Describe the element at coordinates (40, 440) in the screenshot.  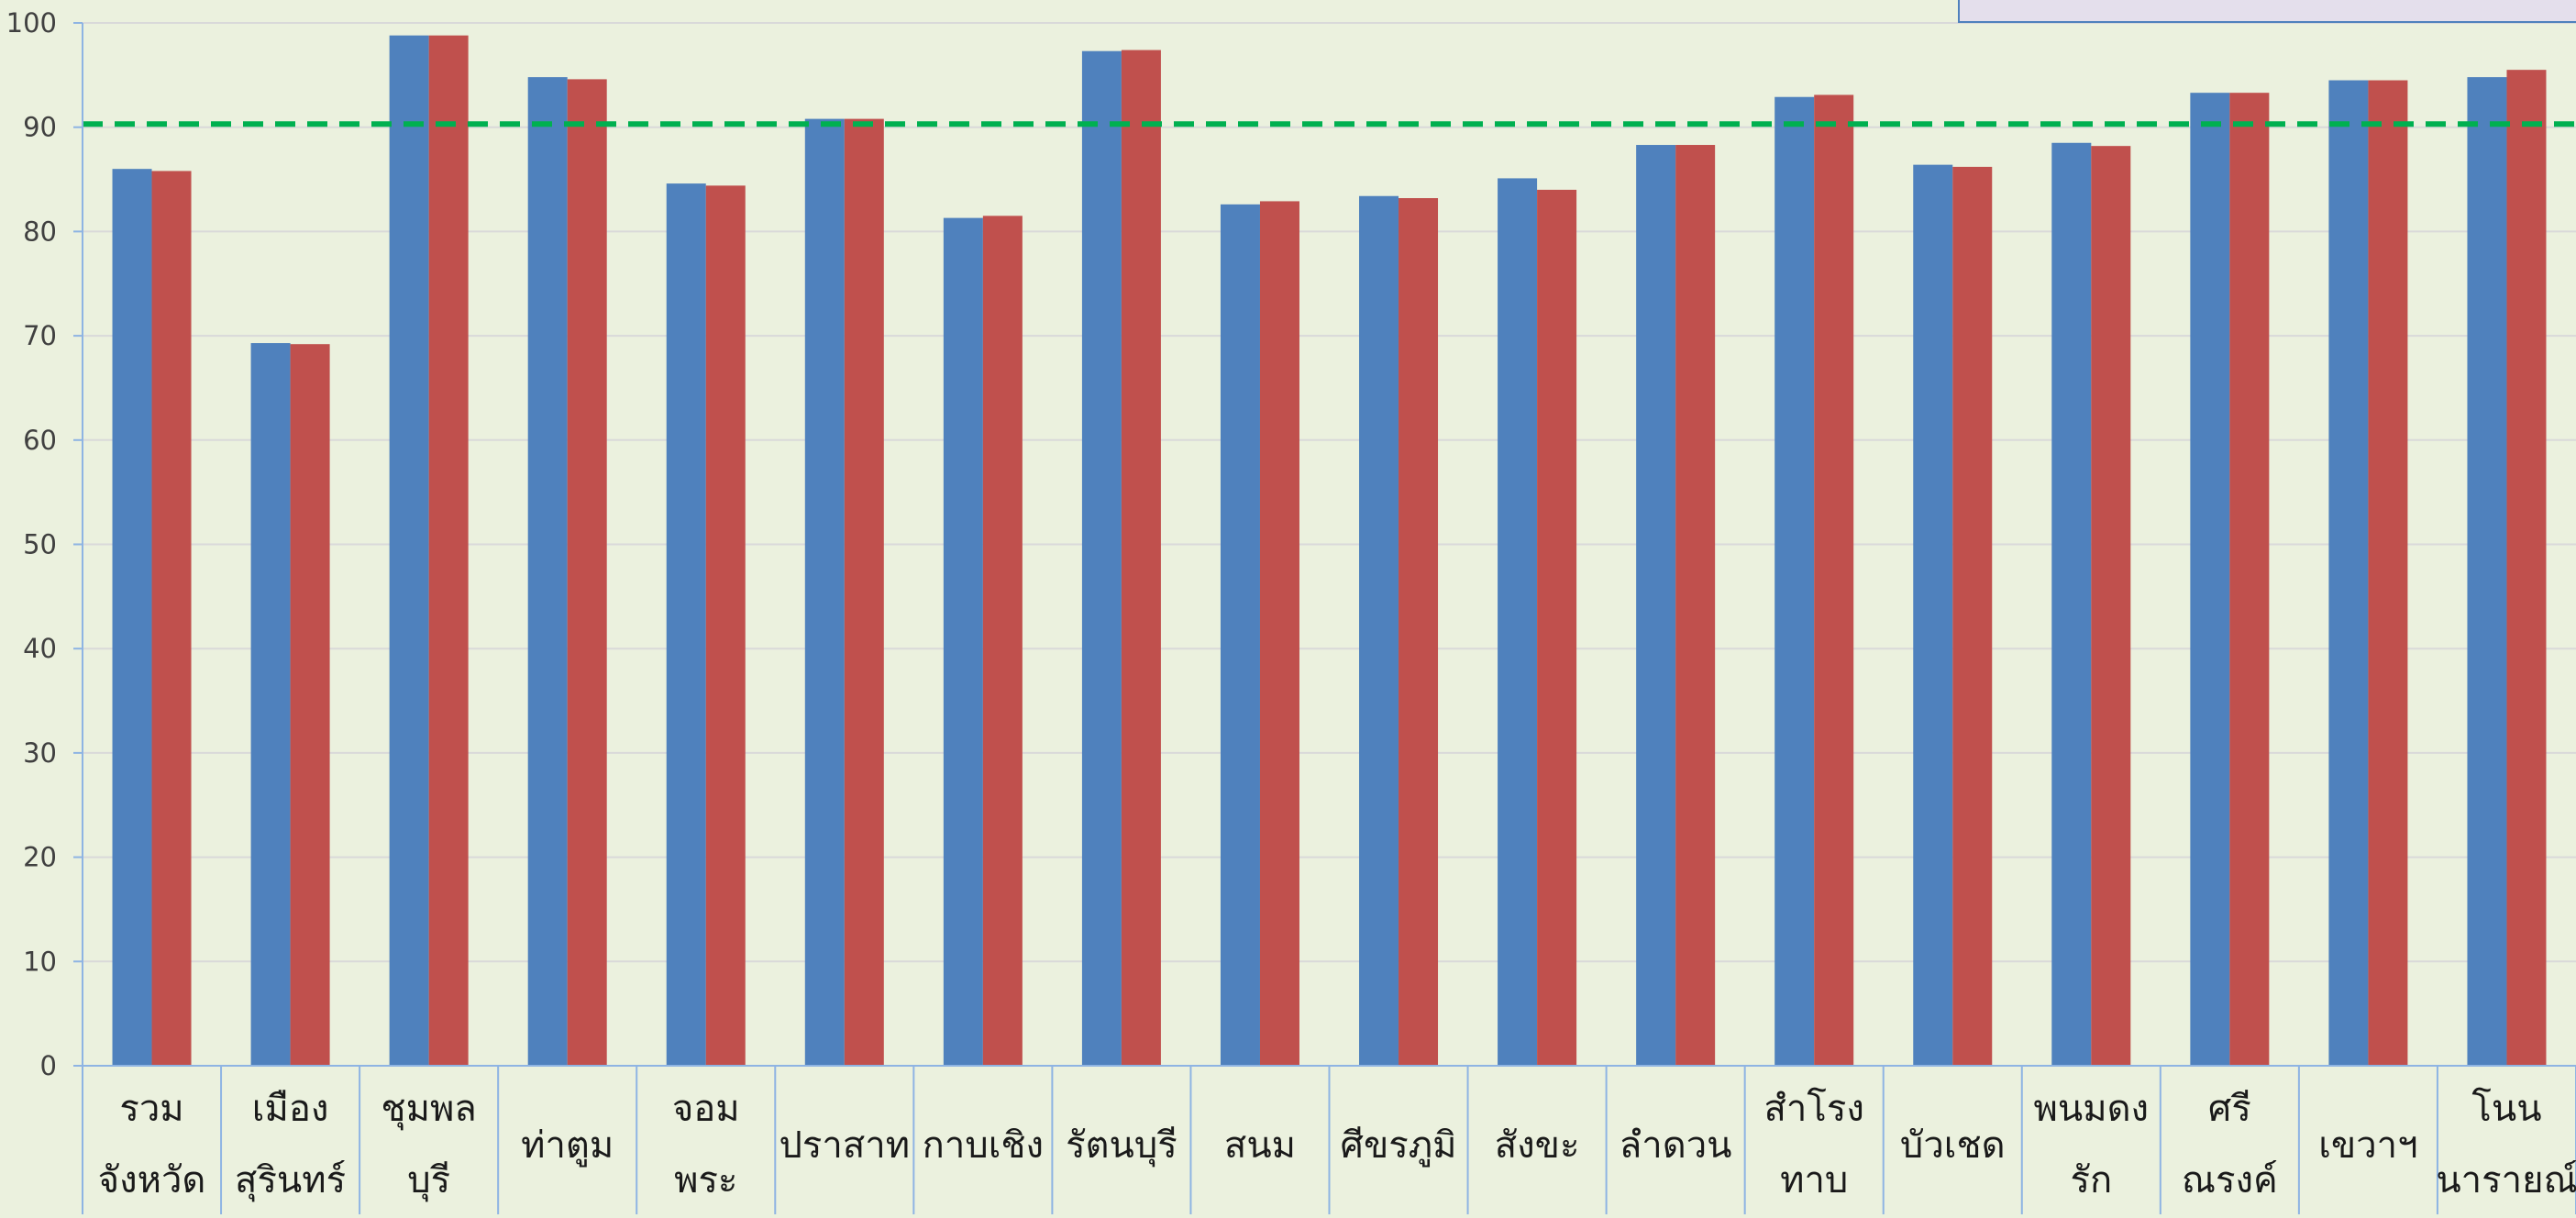
I see `y-tick-label: 60` at that location.